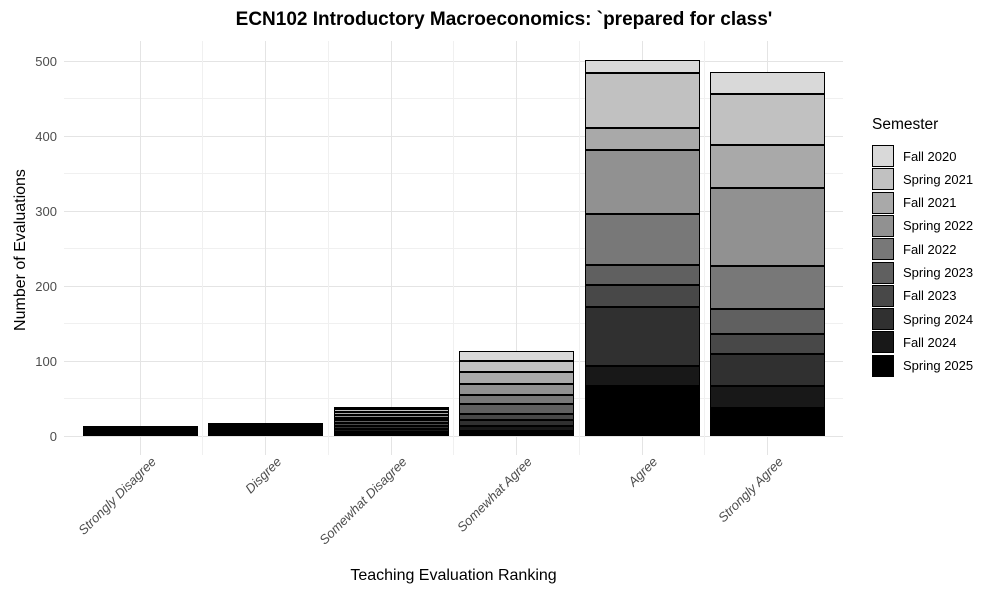  Describe the element at coordinates (363, 501) in the screenshot. I see `x-axis-tick-label: Somewhat Disagree` at that location.